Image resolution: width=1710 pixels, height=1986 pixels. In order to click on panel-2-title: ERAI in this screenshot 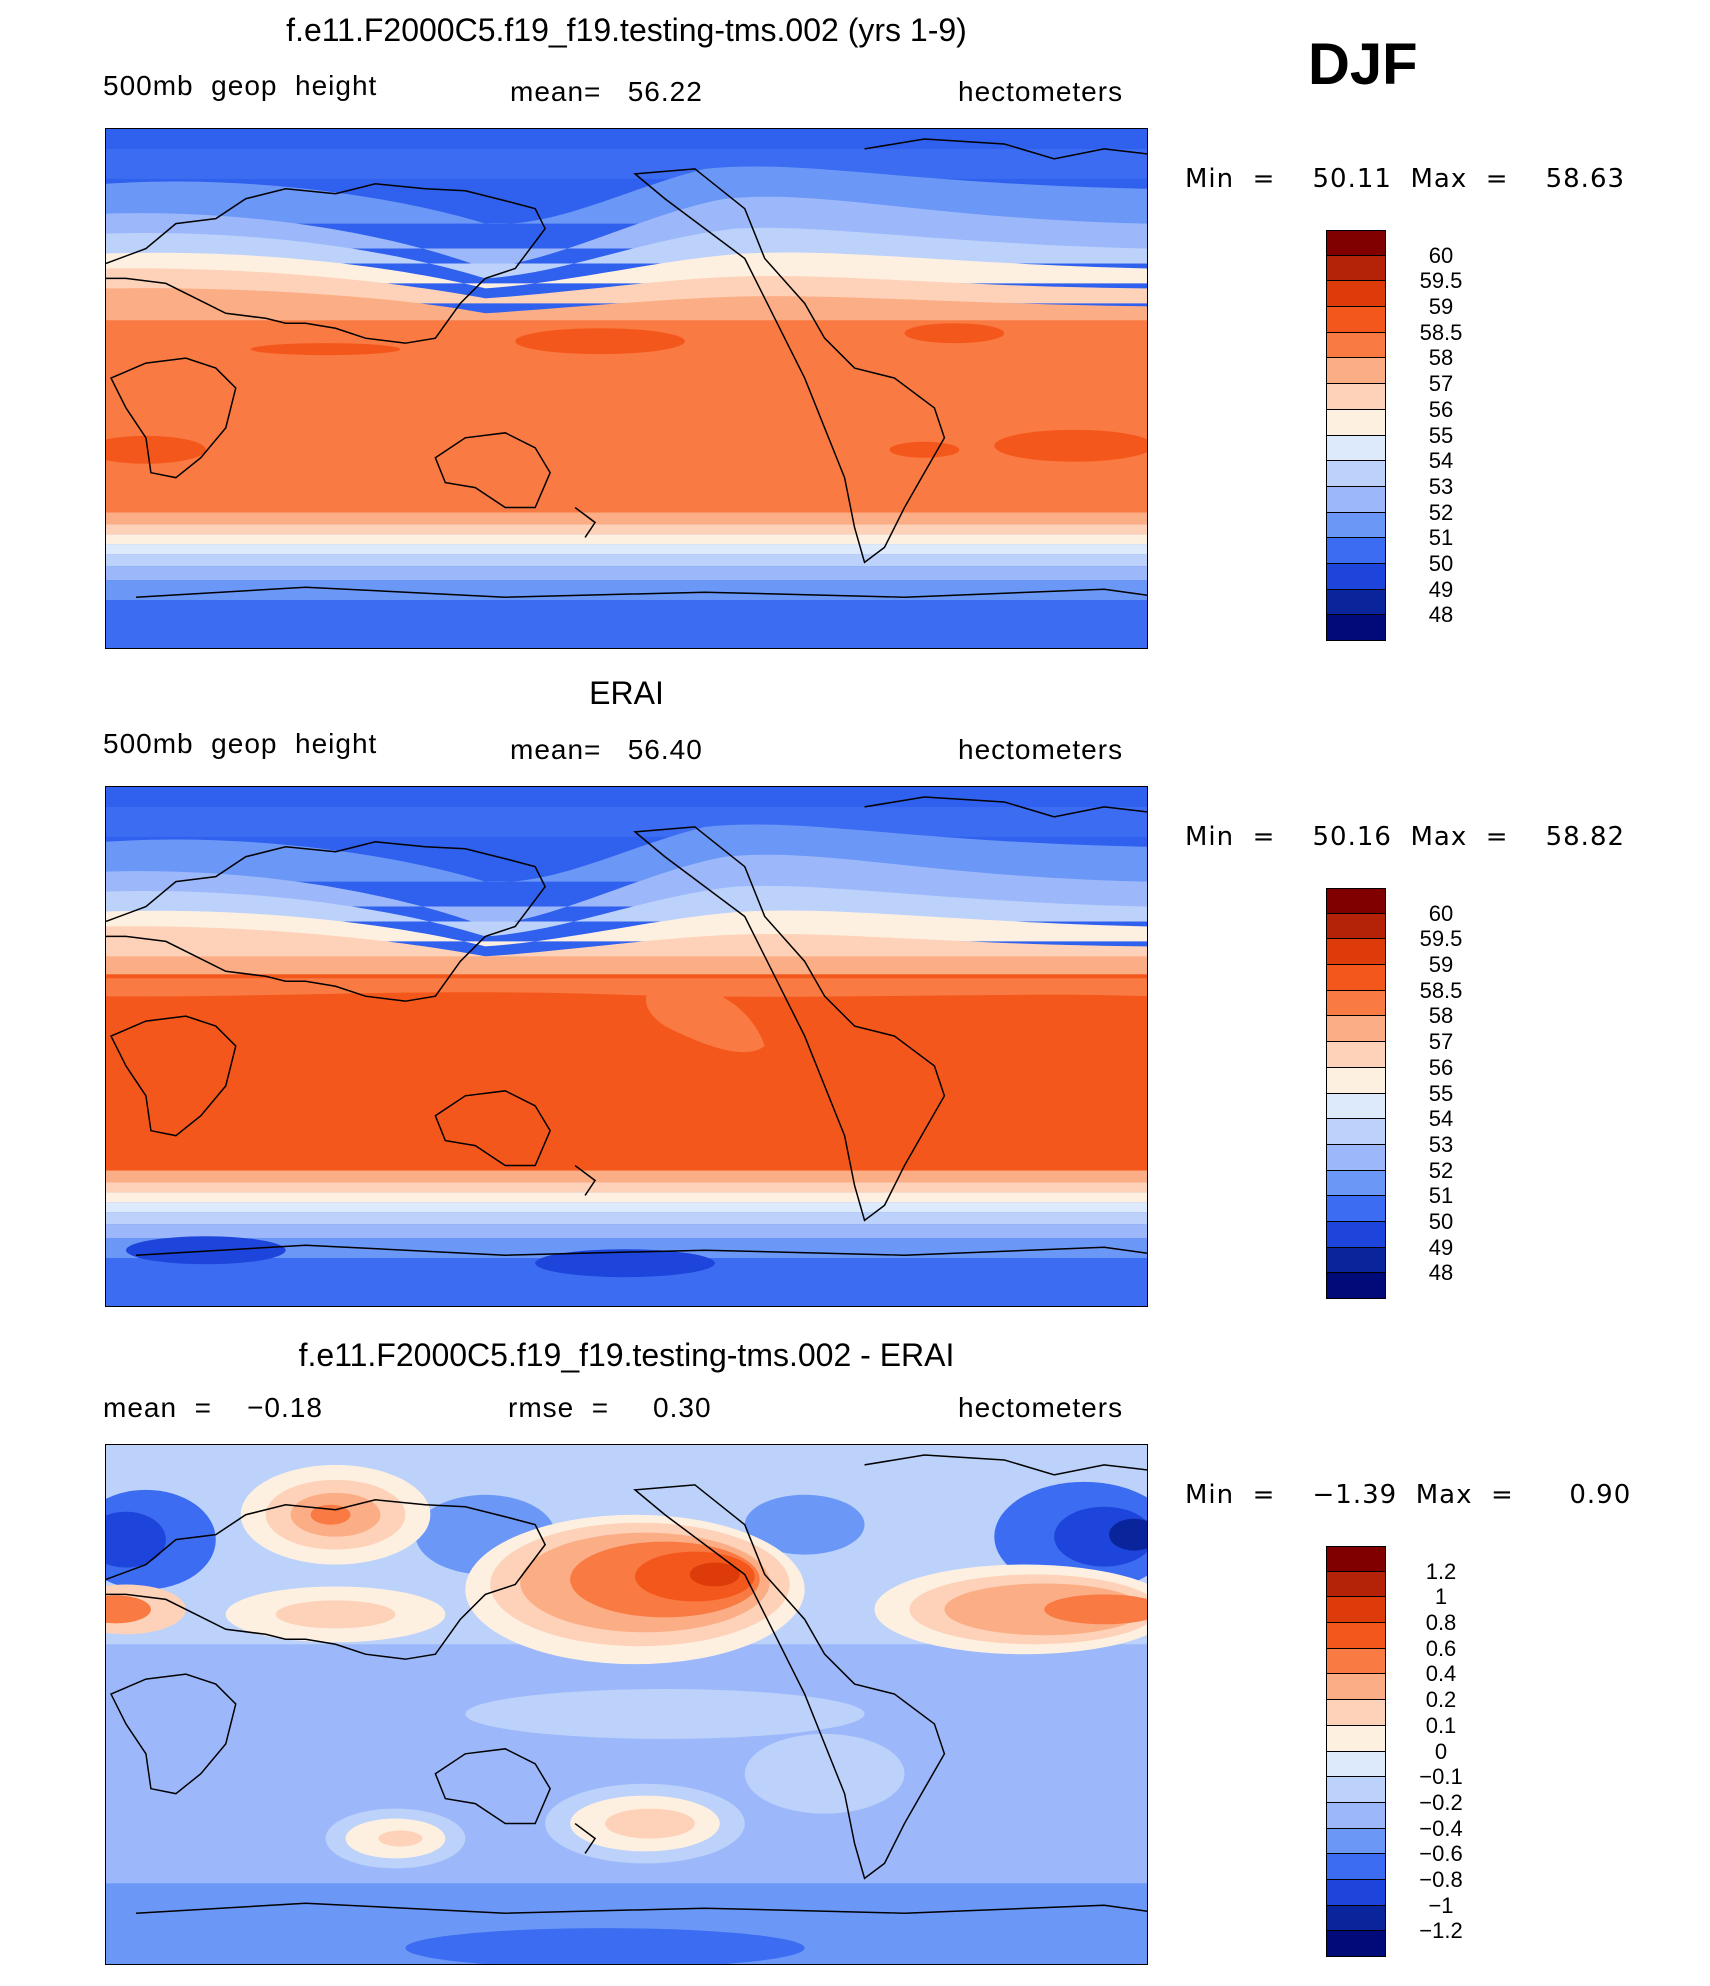, I will do `click(626, 693)`.